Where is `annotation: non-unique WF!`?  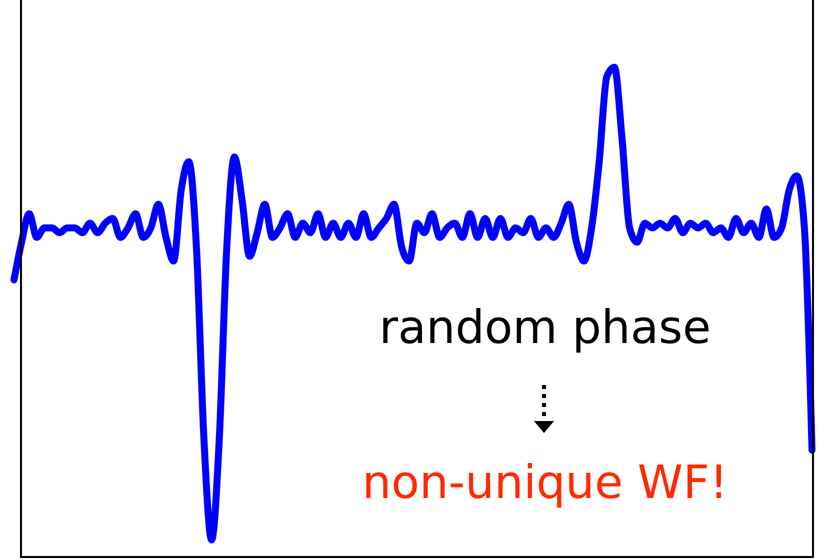
annotation: non-unique WF! is located at coordinates (545, 482).